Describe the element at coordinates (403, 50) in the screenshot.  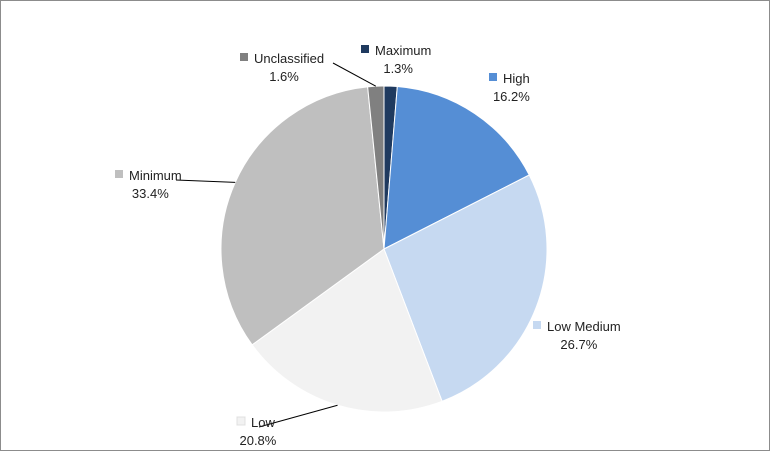
I see `slice-label-maximum: Maximum` at that location.